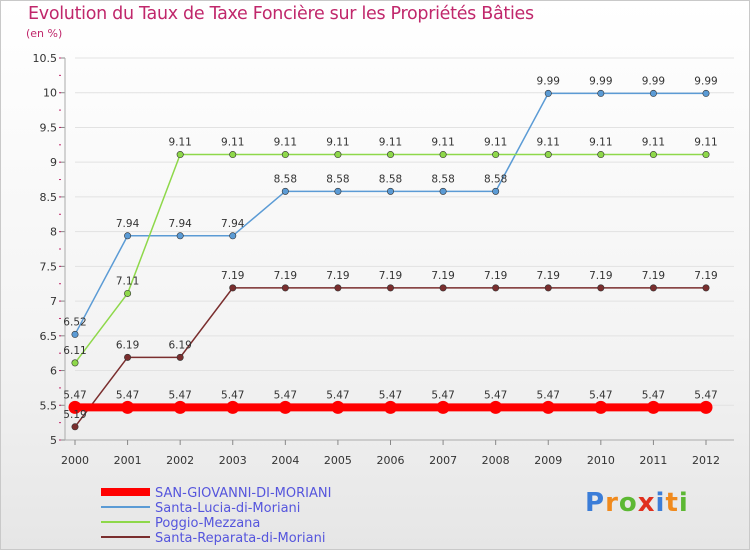  I want to click on x-tick-label: 2002, so click(180, 460).